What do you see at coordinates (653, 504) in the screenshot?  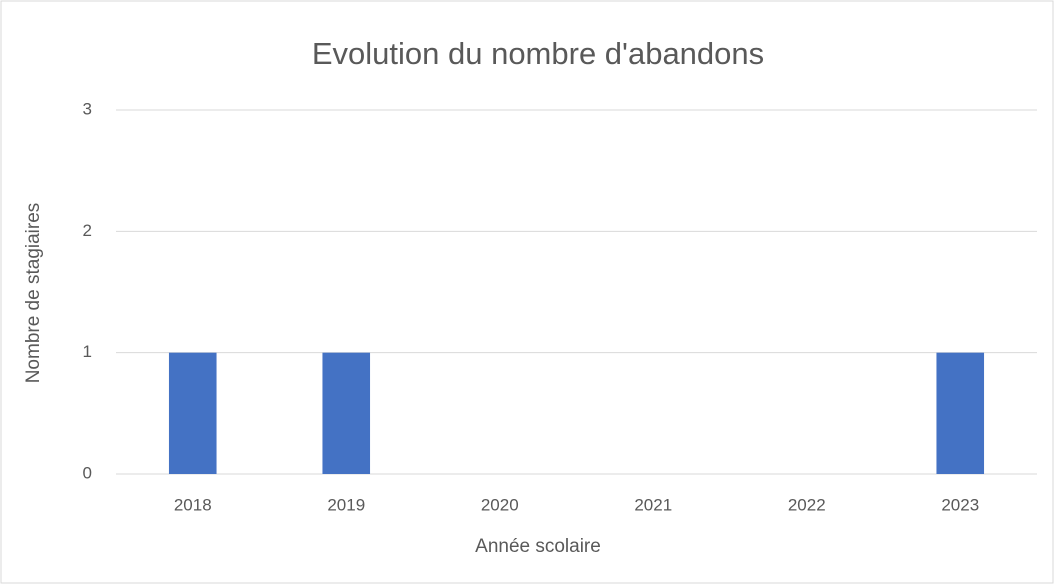 I see `x-tick-label: 2021` at bounding box center [653, 504].